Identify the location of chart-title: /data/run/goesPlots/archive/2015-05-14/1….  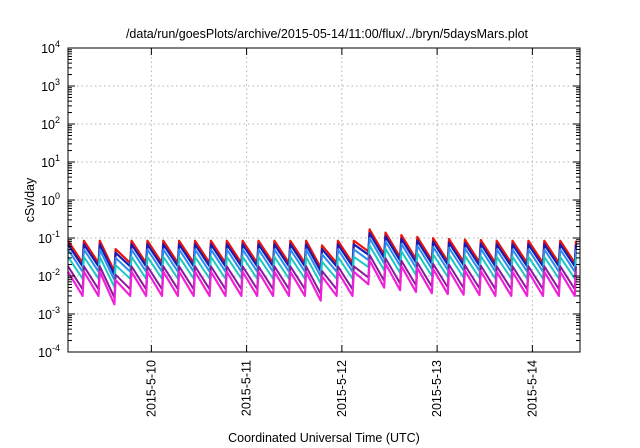
(327, 34).